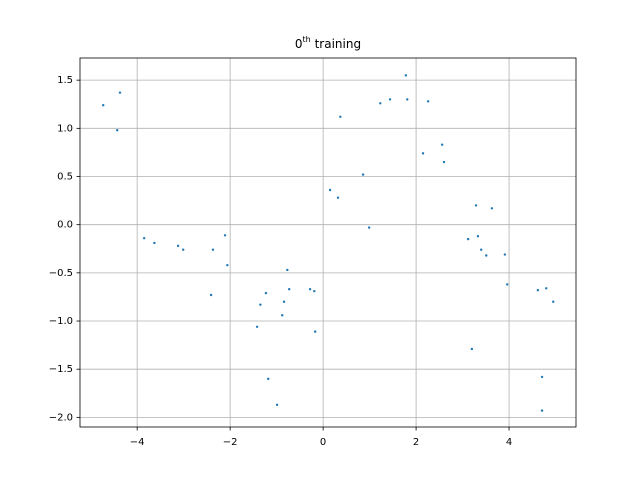 This screenshot has width=640, height=480. I want to click on y-tick-label: −2.0, so click(61, 417).